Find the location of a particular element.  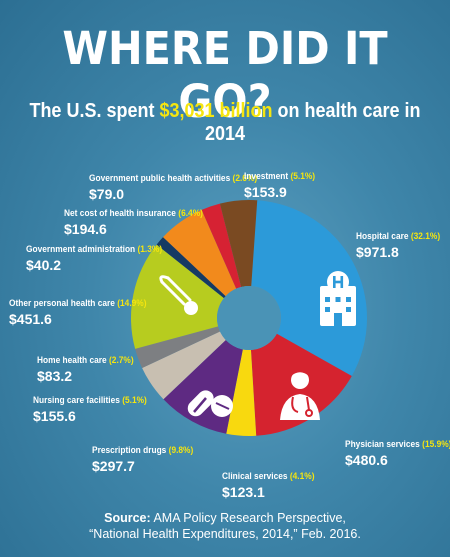

slice-clinical-services is located at coordinates (241, 392).